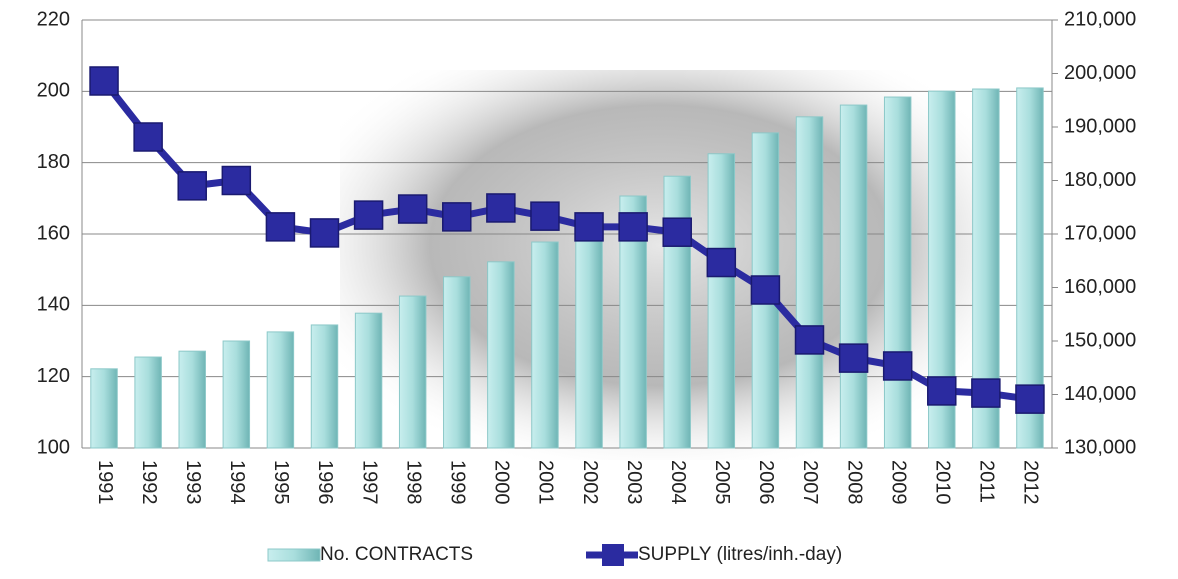  I want to click on x-tick-label: 1997, so click(369, 482).